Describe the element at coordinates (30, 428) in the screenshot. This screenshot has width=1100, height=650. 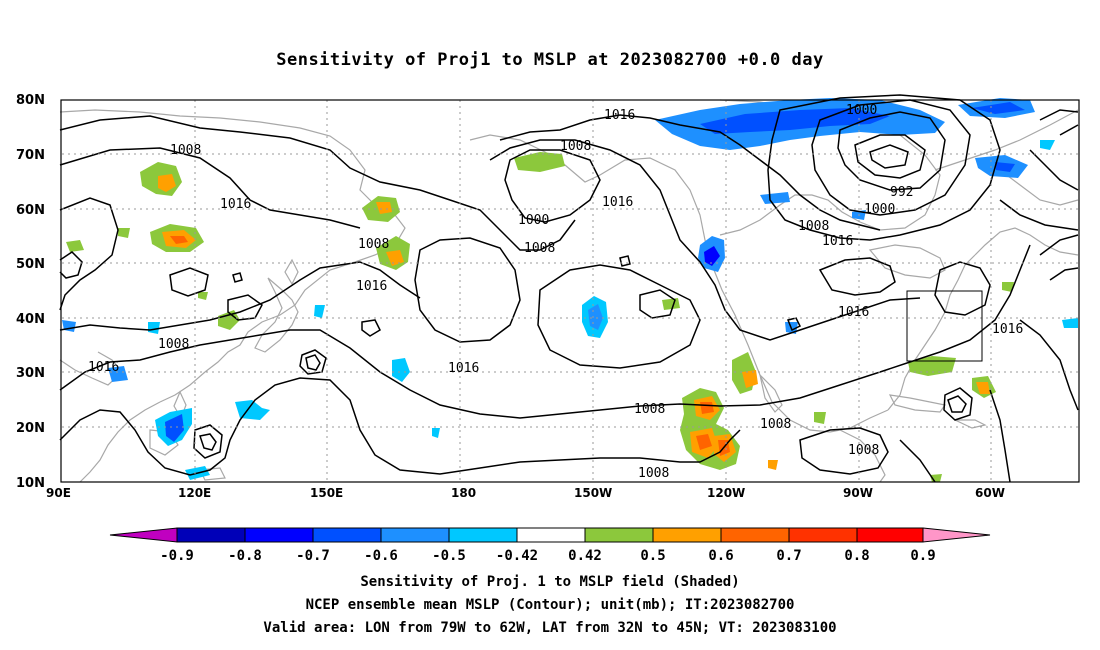
I see `lat-label: 20N` at that location.